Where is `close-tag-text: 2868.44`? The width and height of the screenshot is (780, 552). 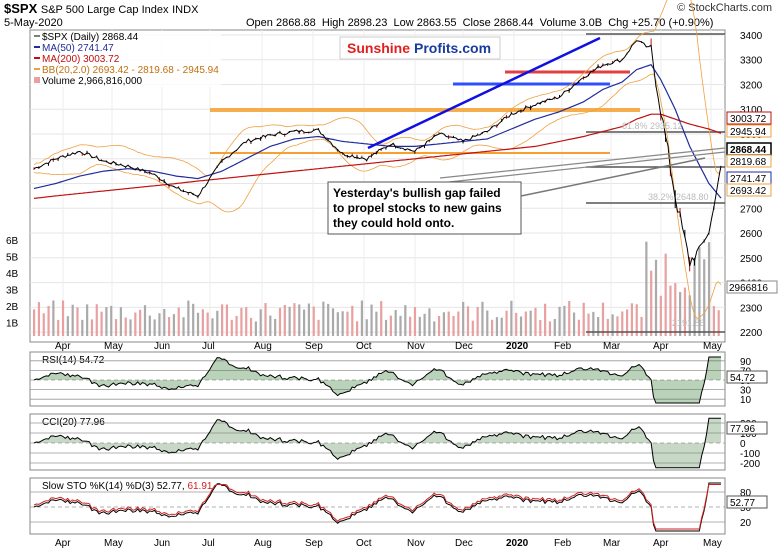 close-tag-text: 2868.44 is located at coordinates (748, 150).